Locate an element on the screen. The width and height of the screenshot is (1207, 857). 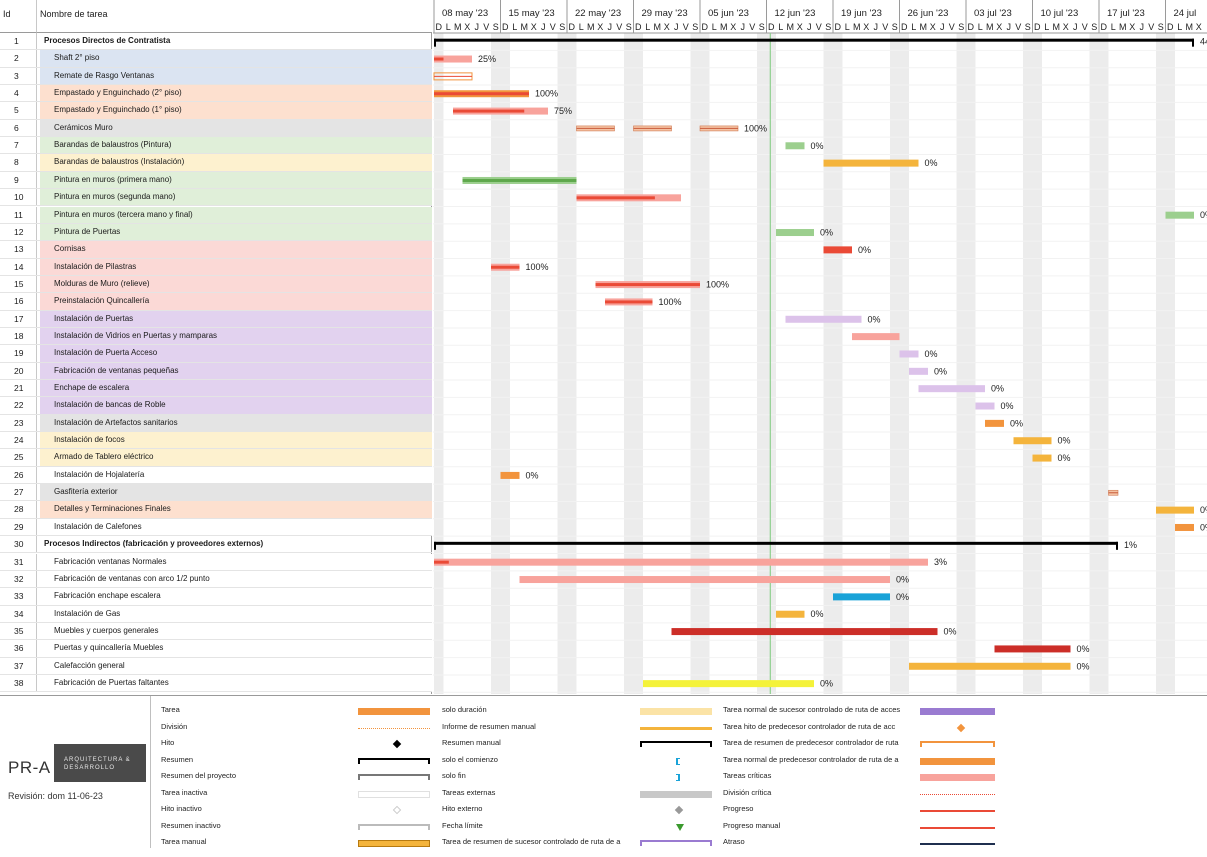
task-id: 7 is located at coordinates (18, 145).